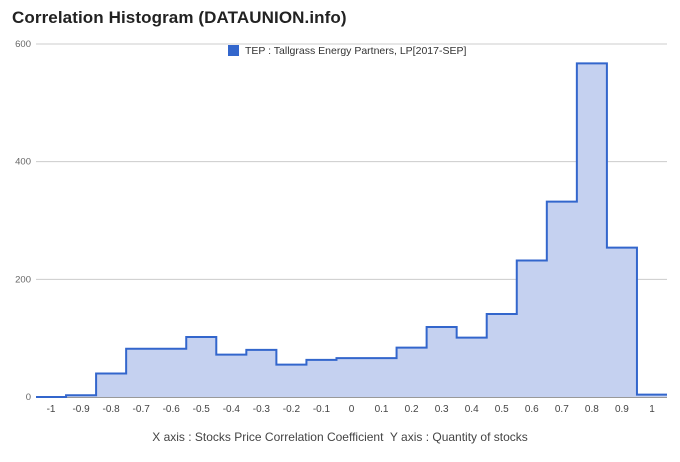 The width and height of the screenshot is (680, 462). What do you see at coordinates (51, 409) in the screenshot?
I see `x-tick-label: -1` at bounding box center [51, 409].